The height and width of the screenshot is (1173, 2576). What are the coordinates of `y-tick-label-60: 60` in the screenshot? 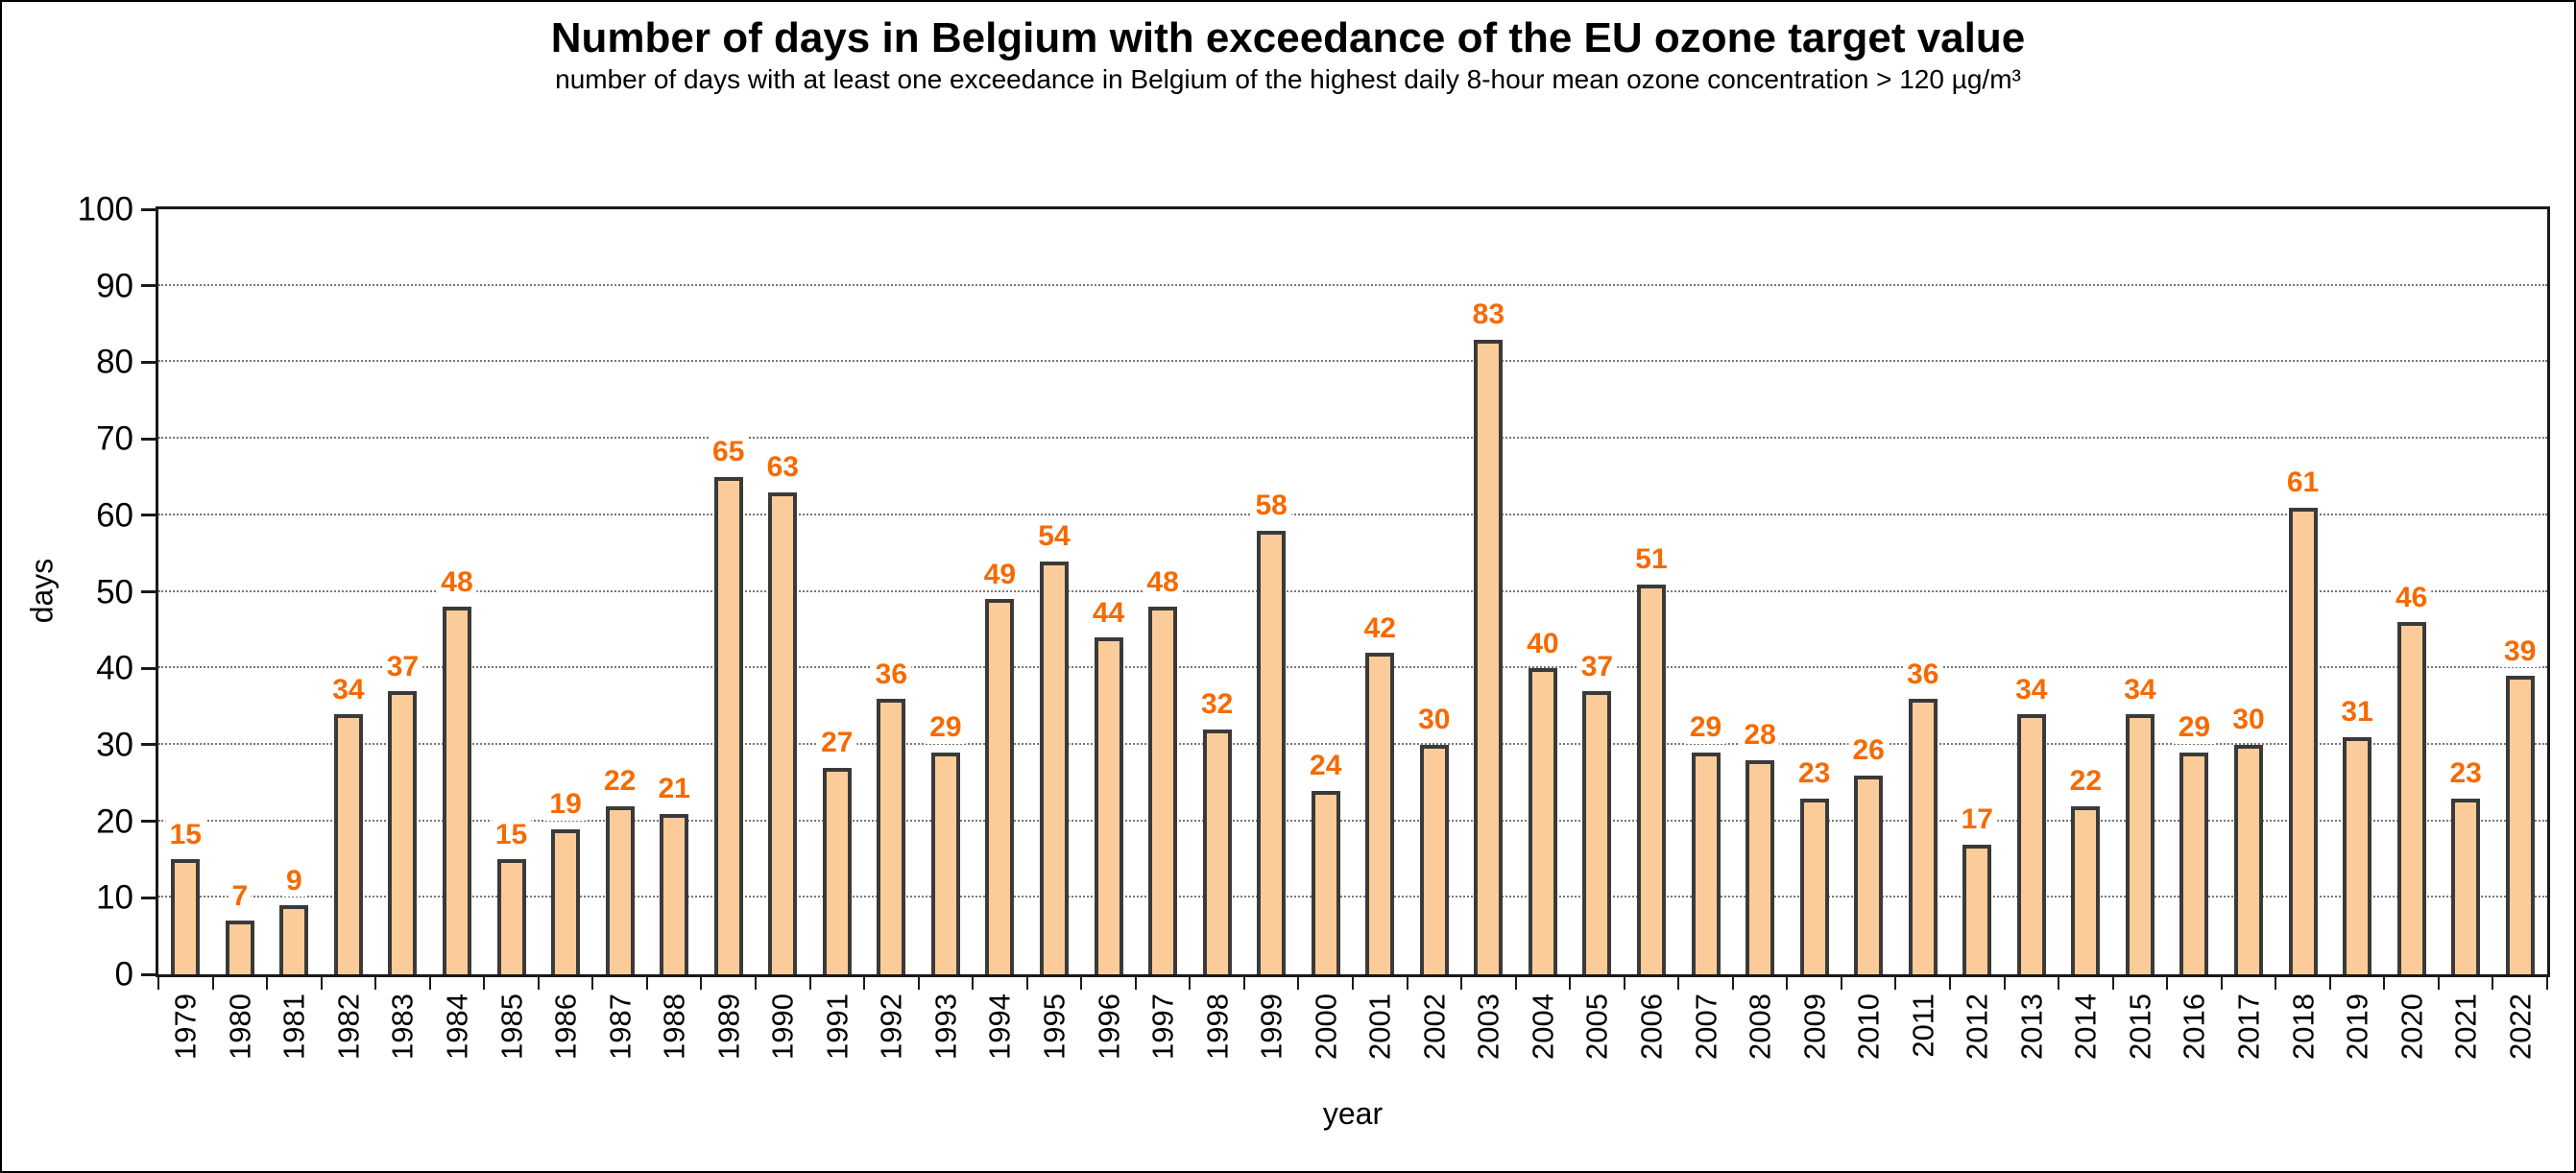 It's located at (114, 515).